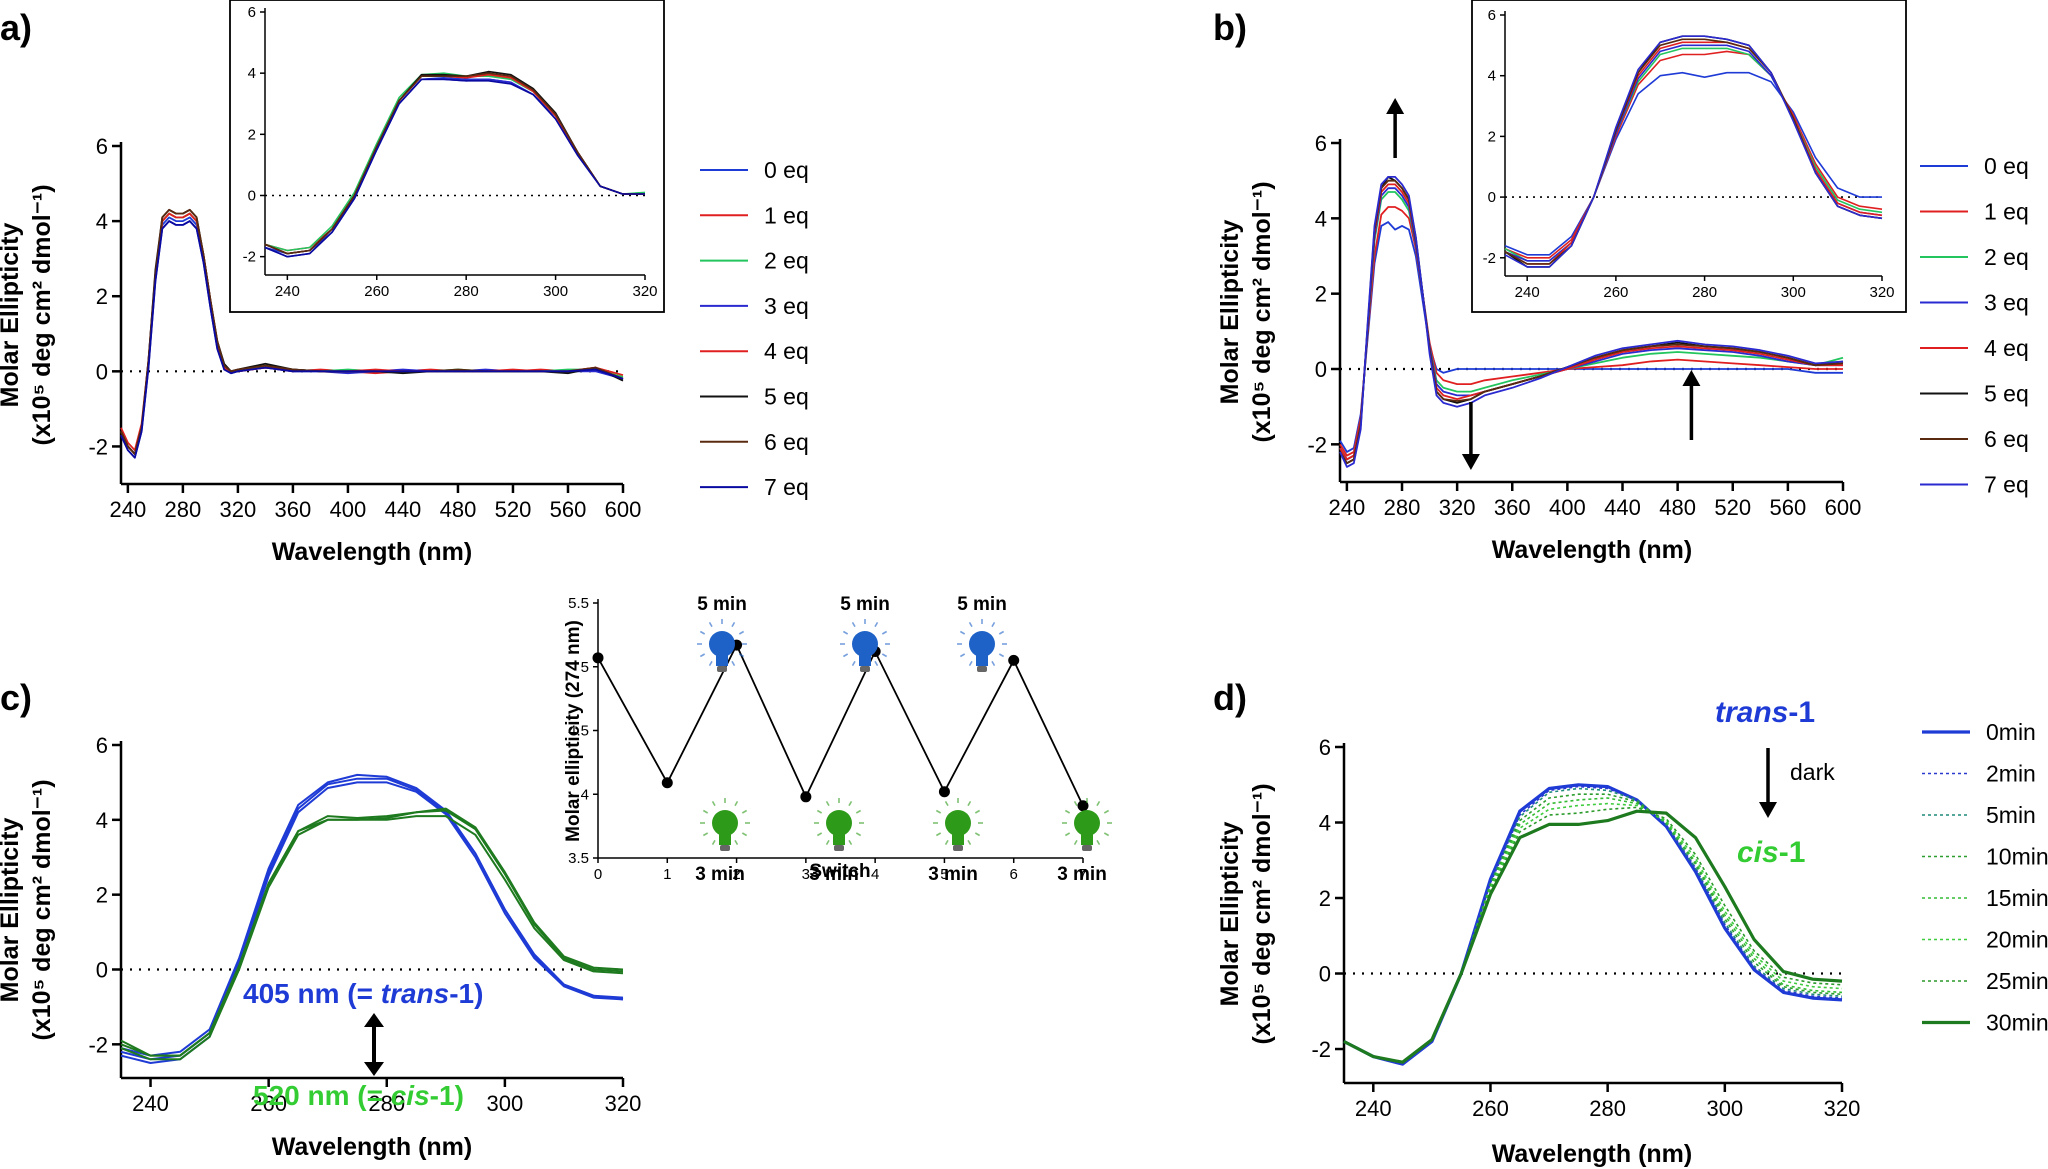 The height and width of the screenshot is (1169, 2048). I want to click on c-blue-time-label: 5 min, so click(982, 604).